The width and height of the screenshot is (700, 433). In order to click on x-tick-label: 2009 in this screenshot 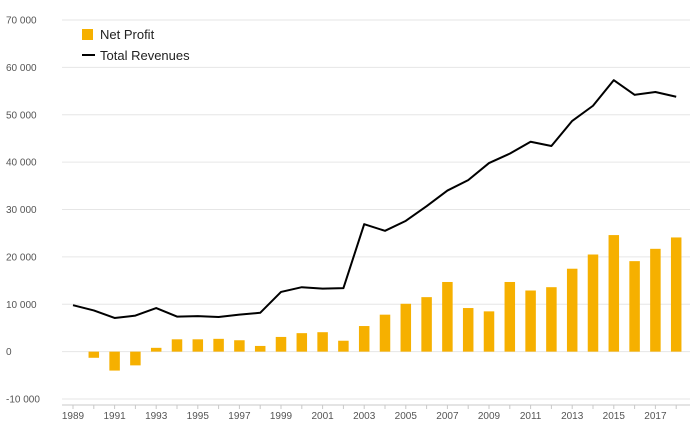, I will do `click(489, 416)`.